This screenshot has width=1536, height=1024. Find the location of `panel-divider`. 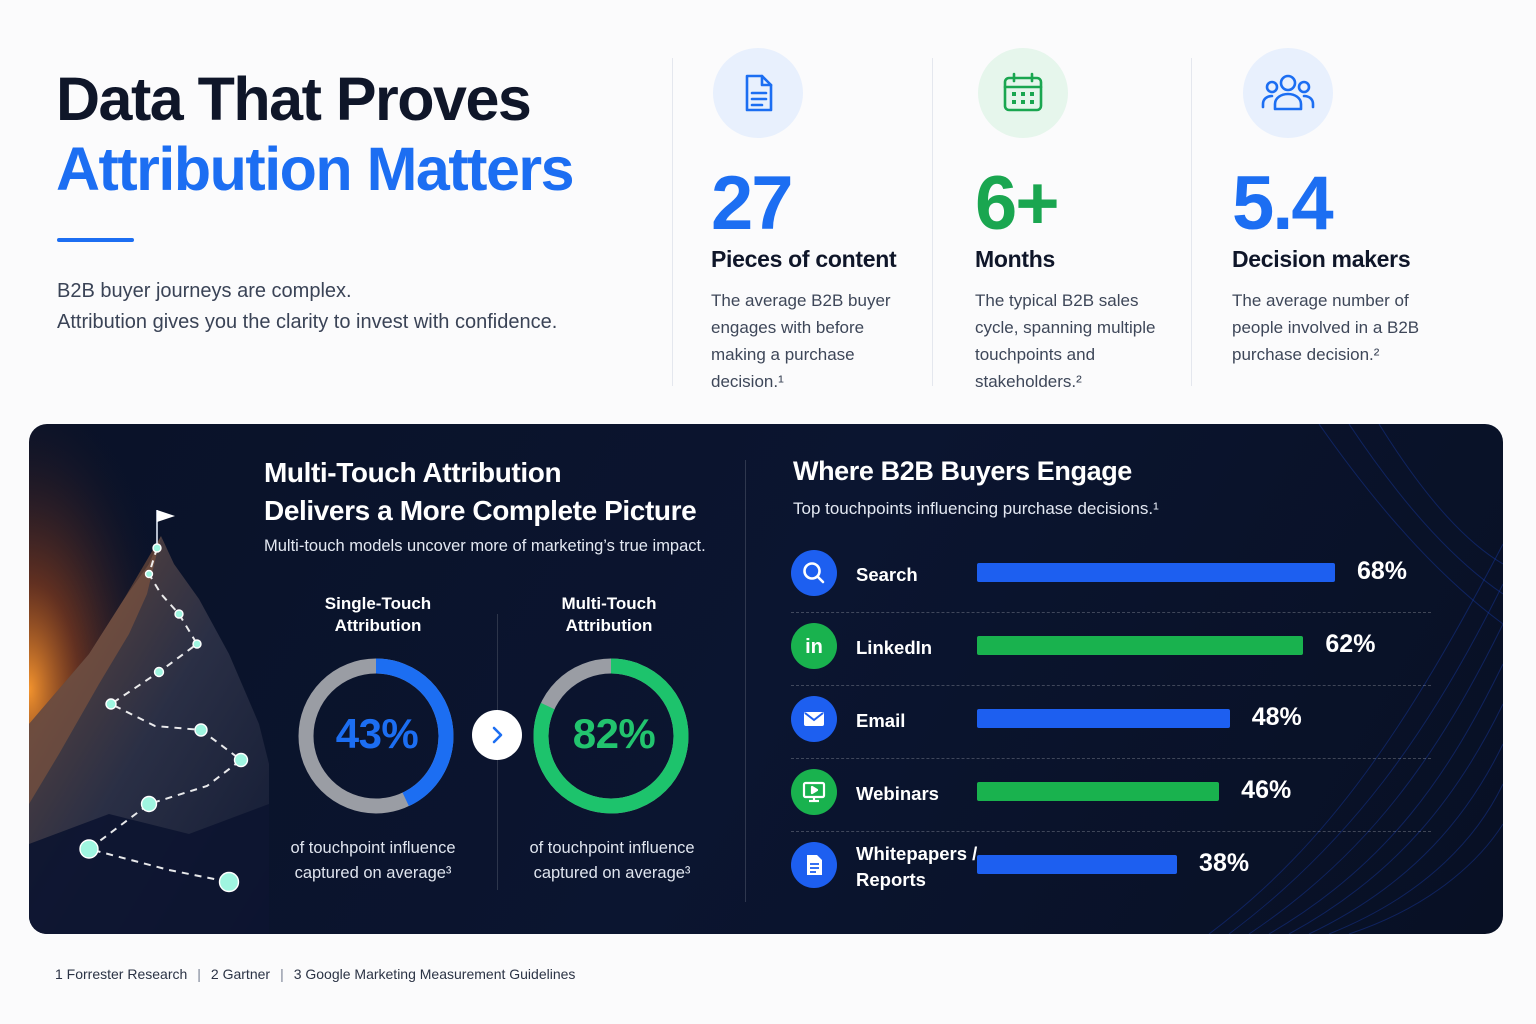

panel-divider is located at coordinates (745, 681).